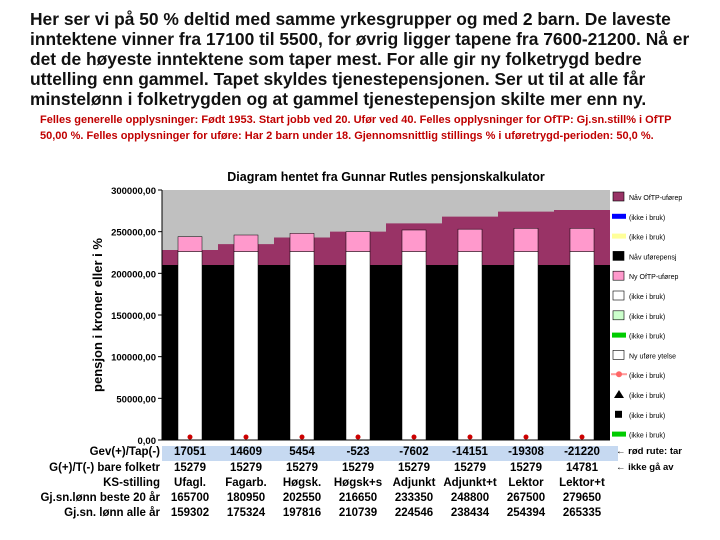  What do you see at coordinates (190, 452) in the screenshot?
I see `table-cell: 17051` at bounding box center [190, 452].